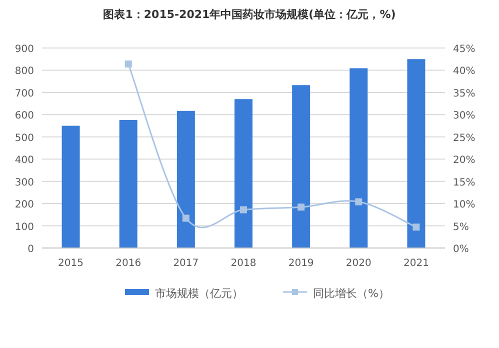  I want to click on chart-title: 图表1：2015-2021年中国药妆市场规模(单位：亿元，%), so click(249, 14).